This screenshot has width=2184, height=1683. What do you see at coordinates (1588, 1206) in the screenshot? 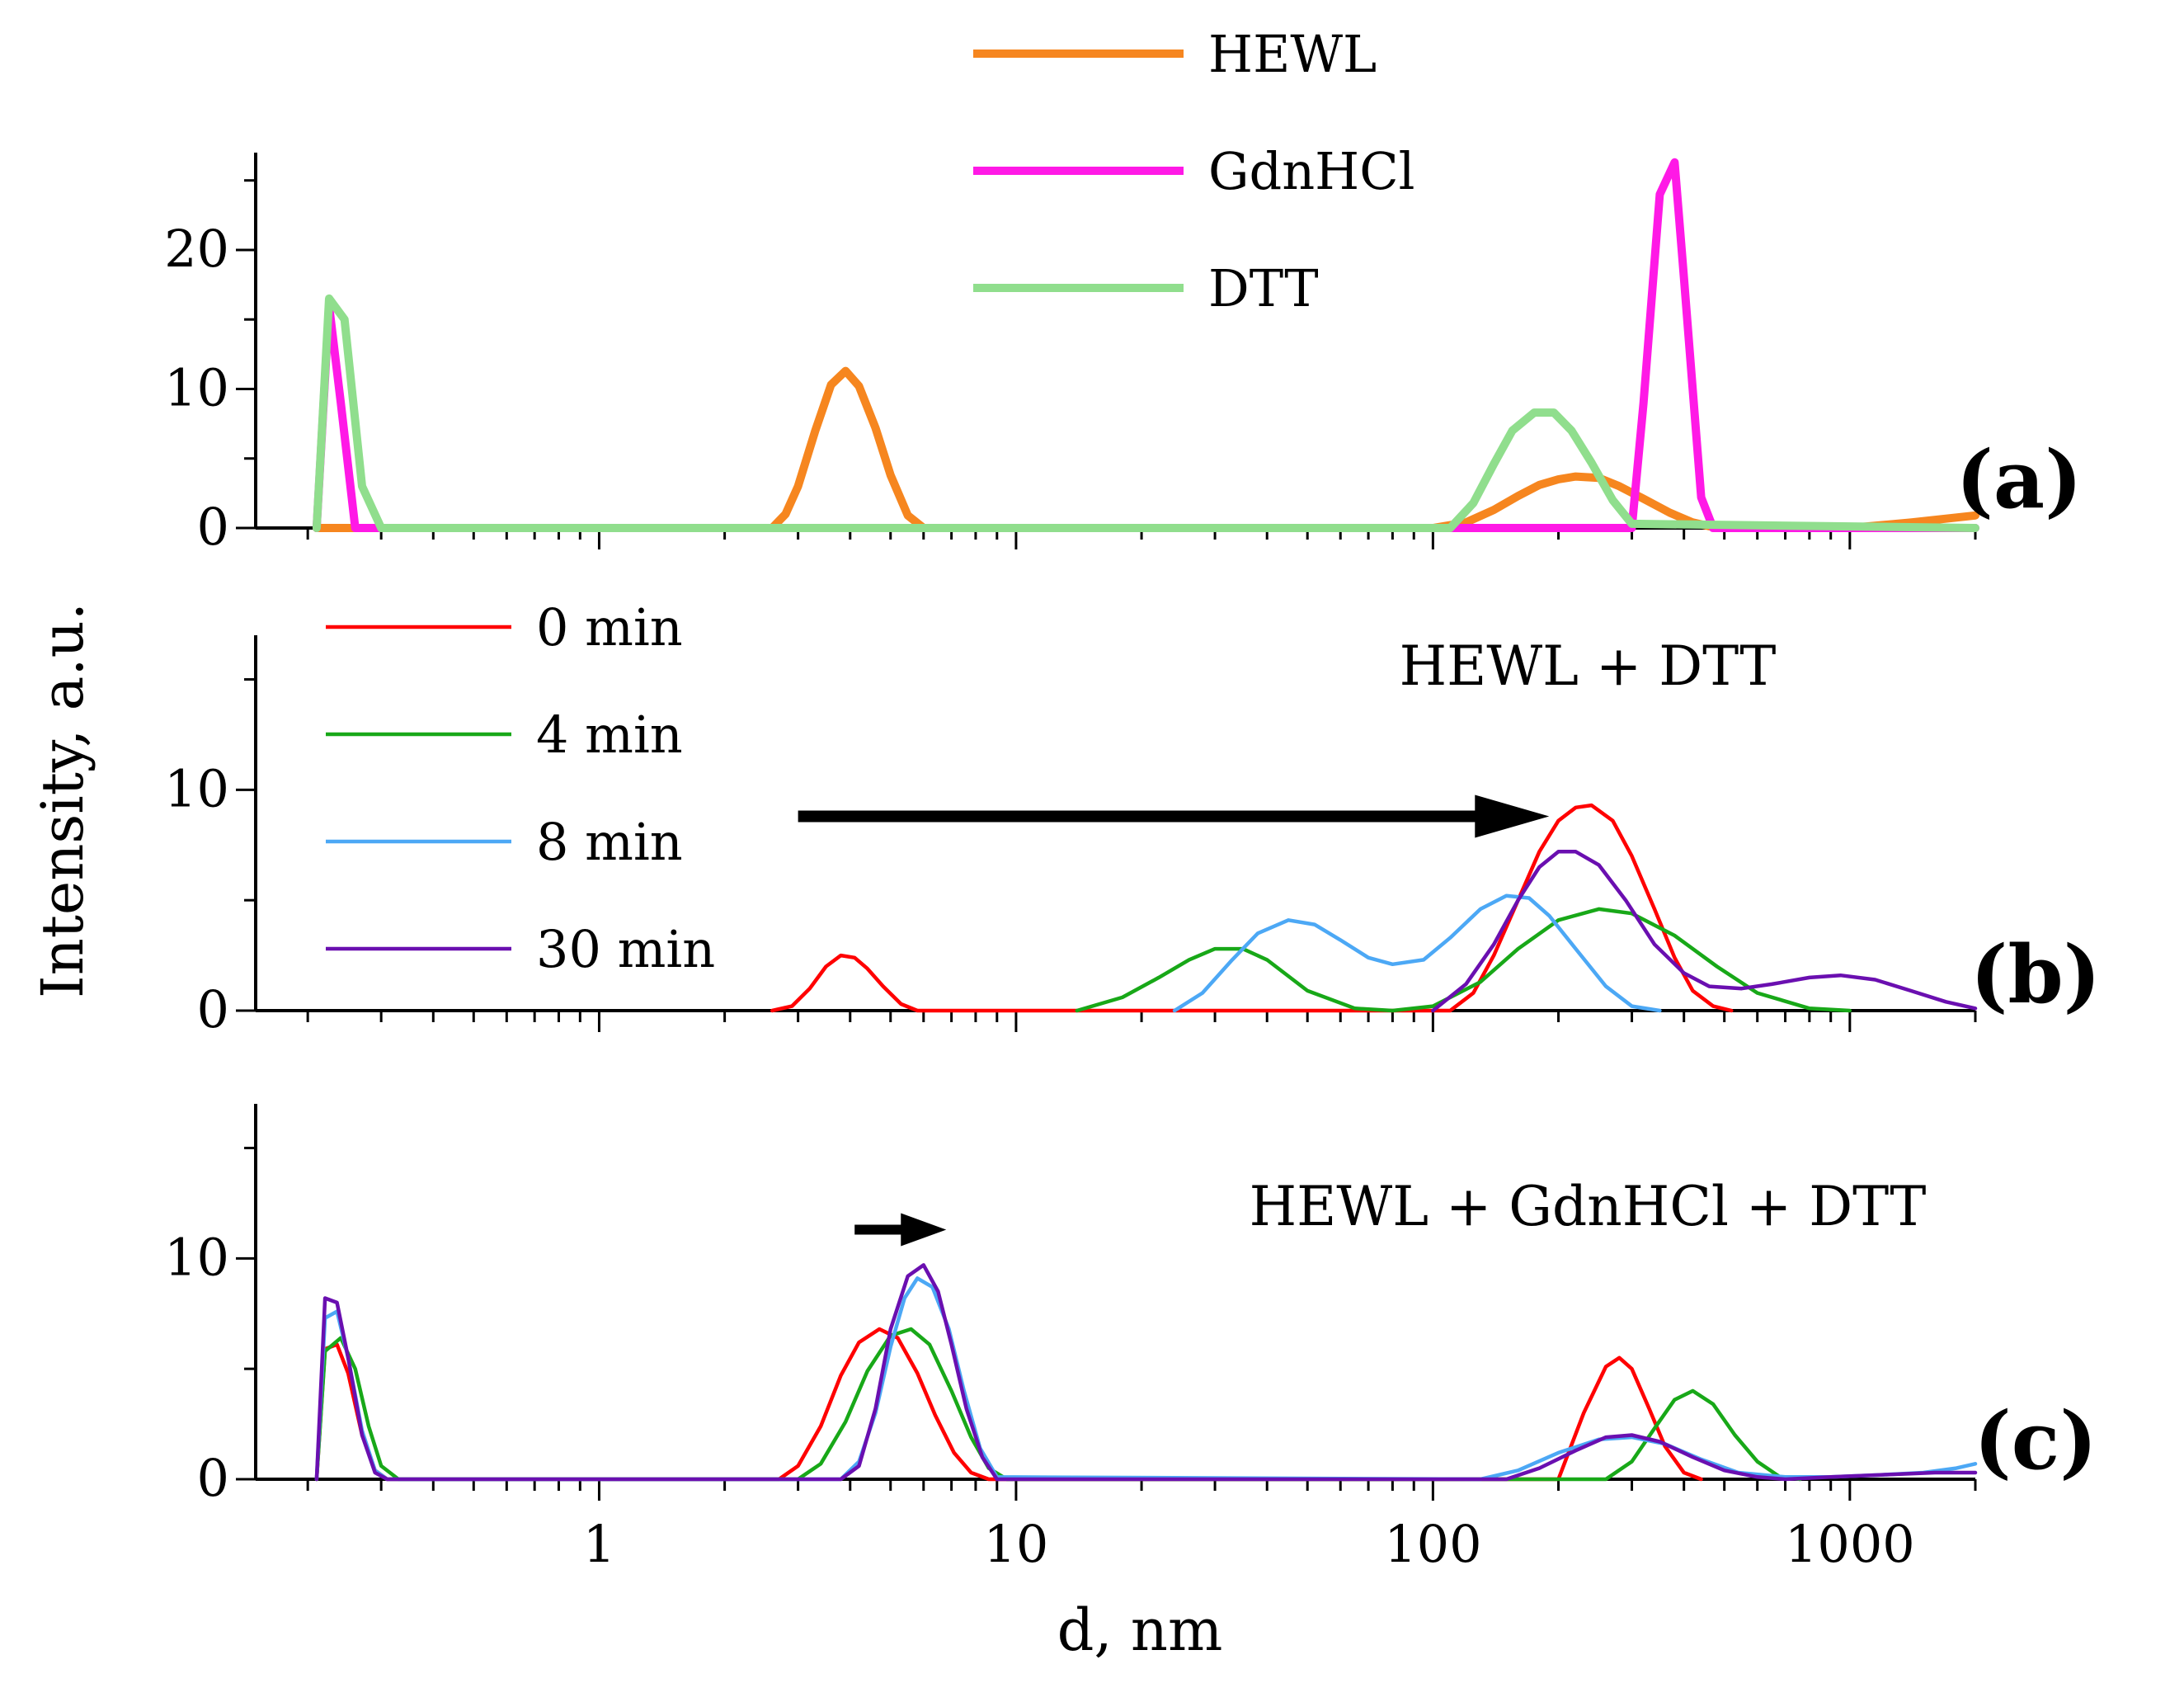
I see `panel-annotation: HEWL + GdnHCl + DTT` at bounding box center [1588, 1206].